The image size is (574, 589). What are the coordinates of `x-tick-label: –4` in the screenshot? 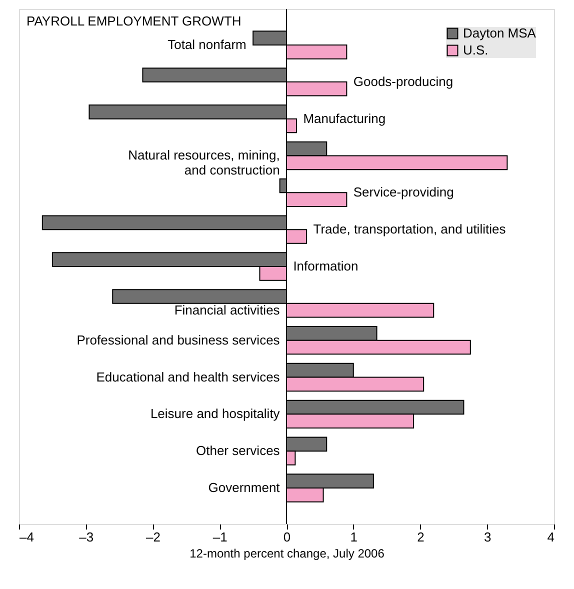 It's located at (27, 537).